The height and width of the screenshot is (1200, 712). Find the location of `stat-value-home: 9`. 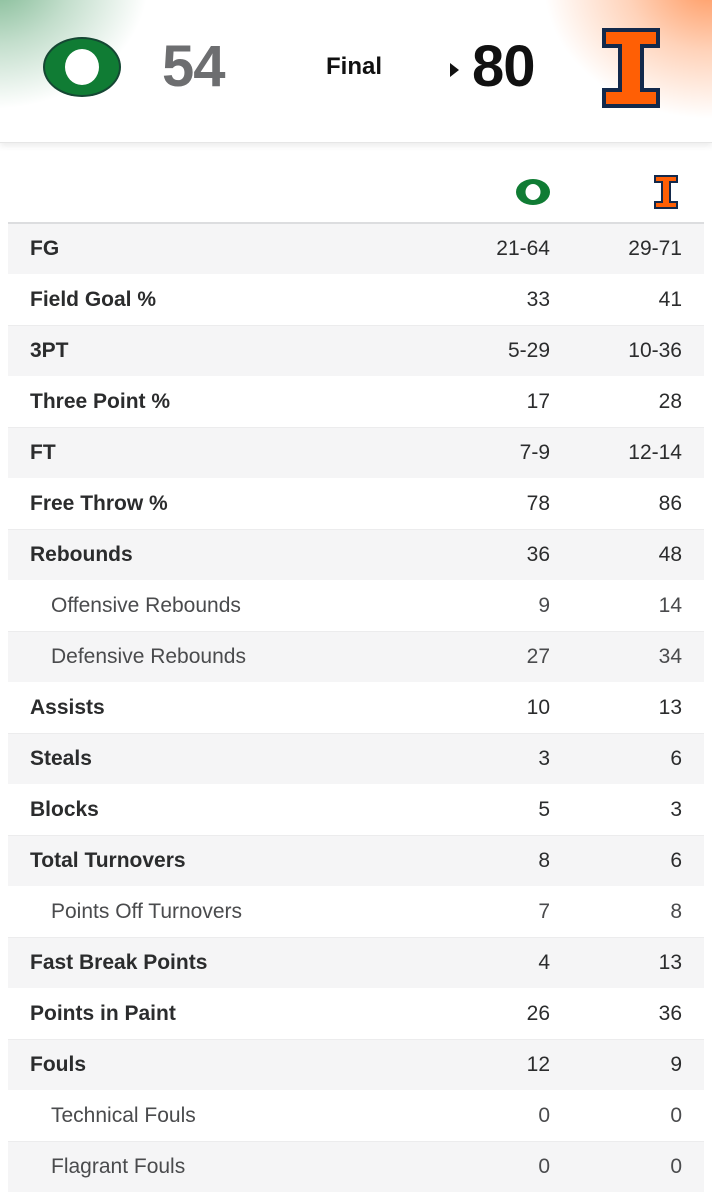

stat-value-home: 9 is located at coordinates (676, 1064).